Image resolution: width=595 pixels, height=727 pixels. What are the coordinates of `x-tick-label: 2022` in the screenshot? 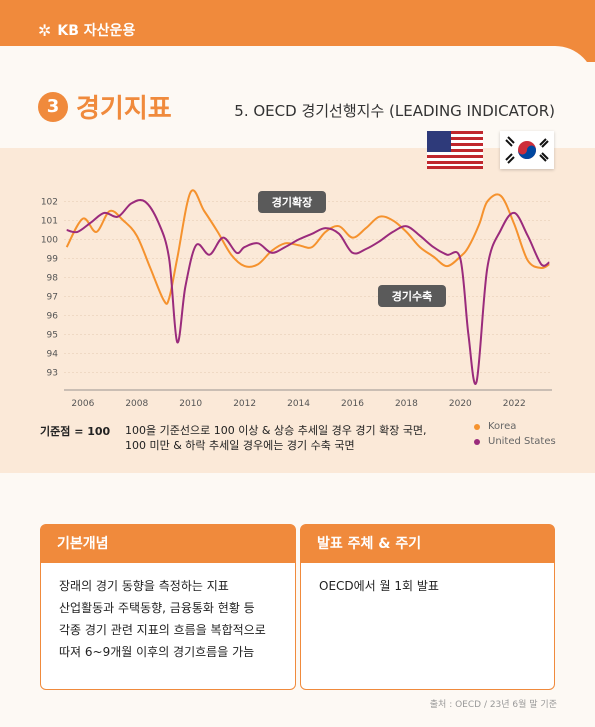 It's located at (514, 404).